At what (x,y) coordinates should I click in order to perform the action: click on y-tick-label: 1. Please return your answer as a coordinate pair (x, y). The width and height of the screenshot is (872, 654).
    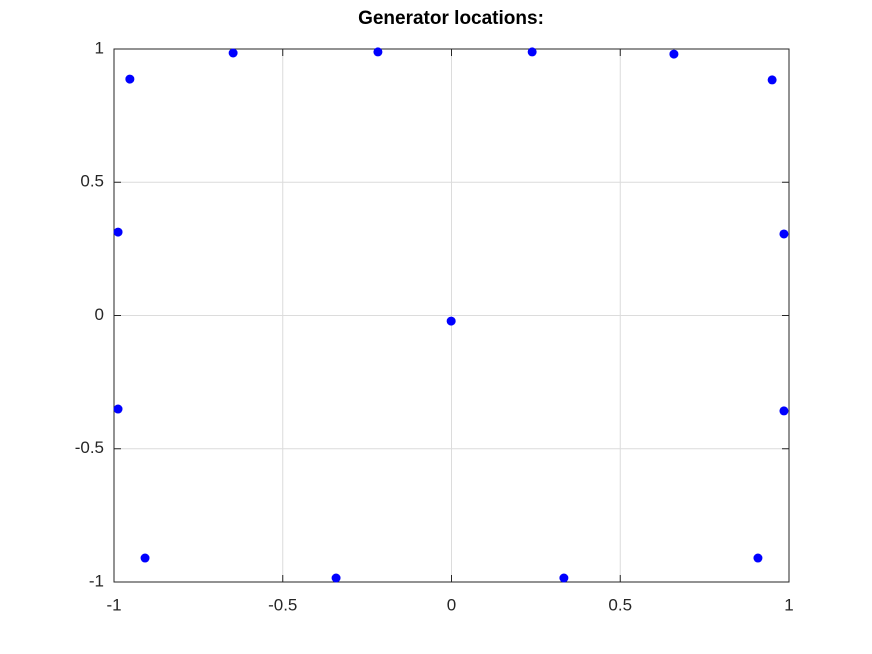
    Looking at the image, I should click on (99, 47).